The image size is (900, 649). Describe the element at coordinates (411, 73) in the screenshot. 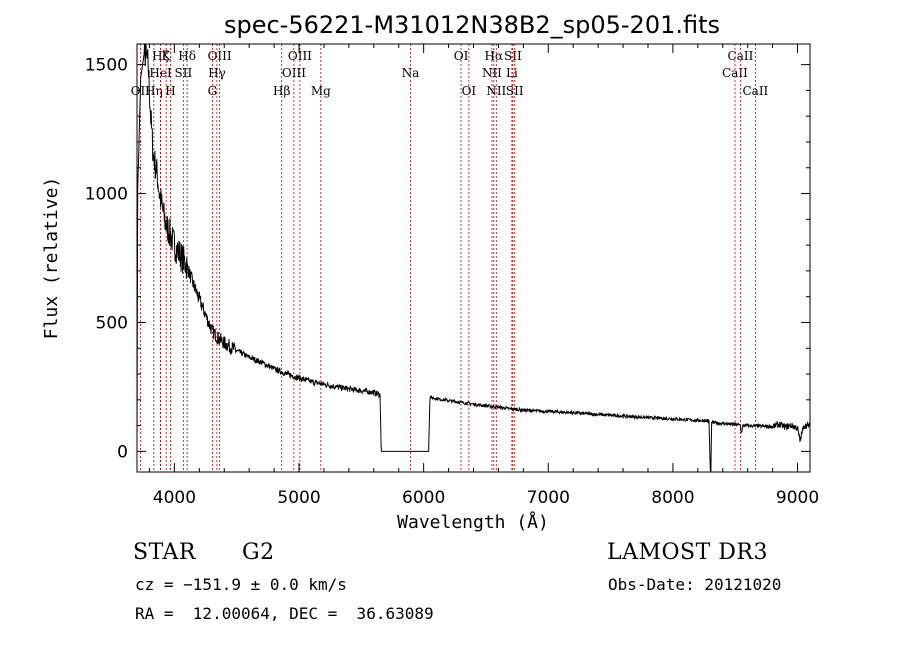

I see `spectral-line-label: Na` at that location.